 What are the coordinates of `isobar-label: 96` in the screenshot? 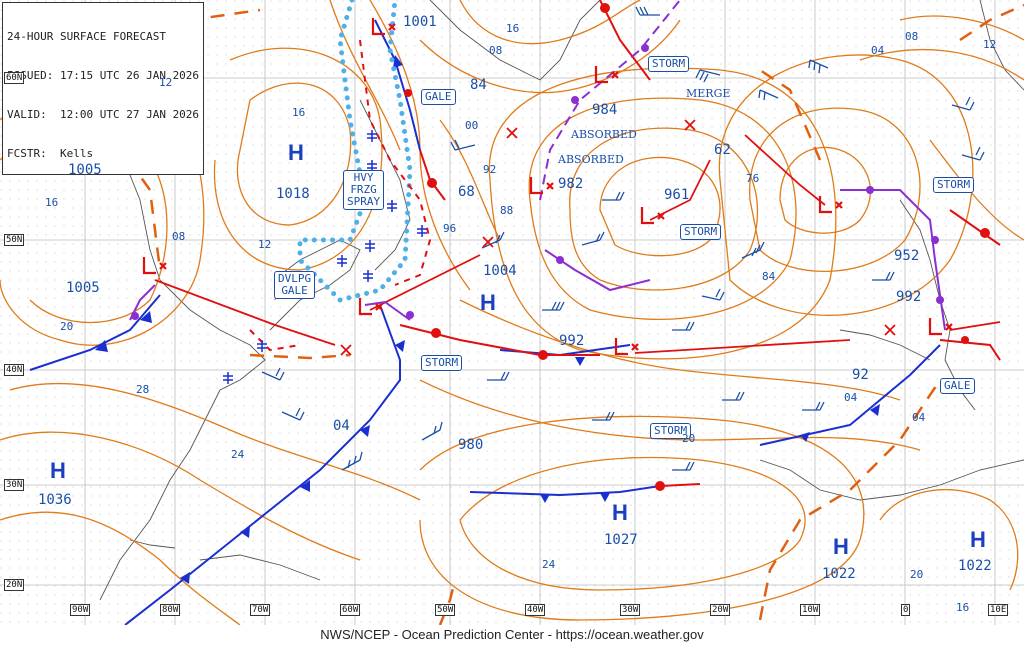 It's located at (450, 228).